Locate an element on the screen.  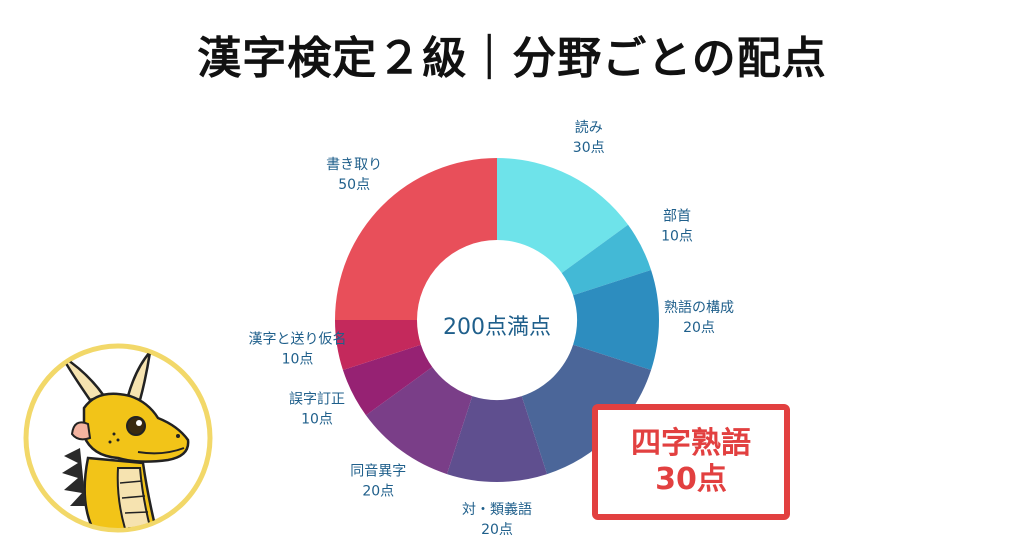
slice-label-7: 漢字と送り仮名 is located at coordinates (297, 340).